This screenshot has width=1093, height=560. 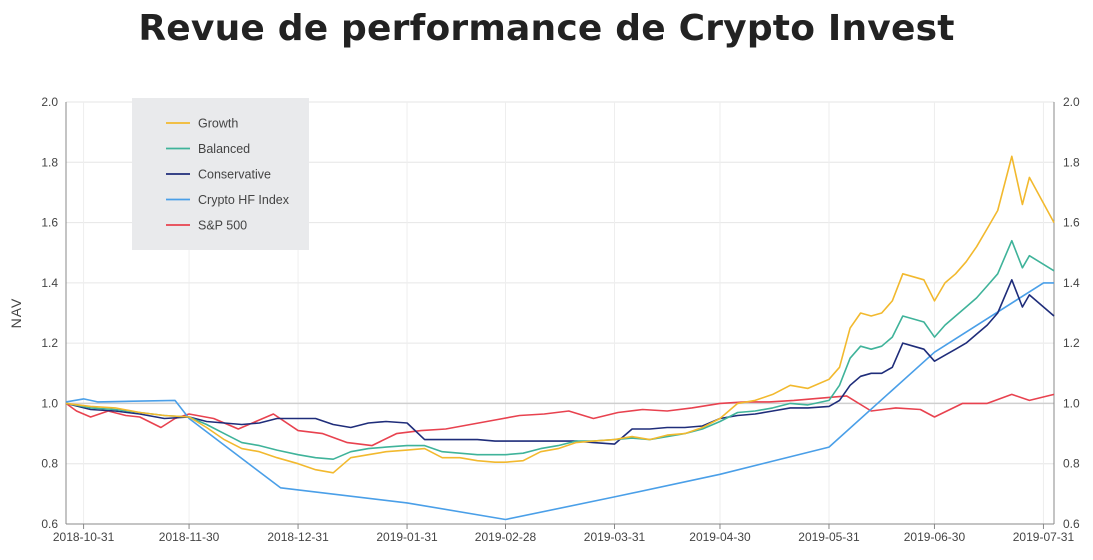 What do you see at coordinates (1071, 102) in the screenshot?
I see `y-tick-label-right: 2.0` at bounding box center [1071, 102].